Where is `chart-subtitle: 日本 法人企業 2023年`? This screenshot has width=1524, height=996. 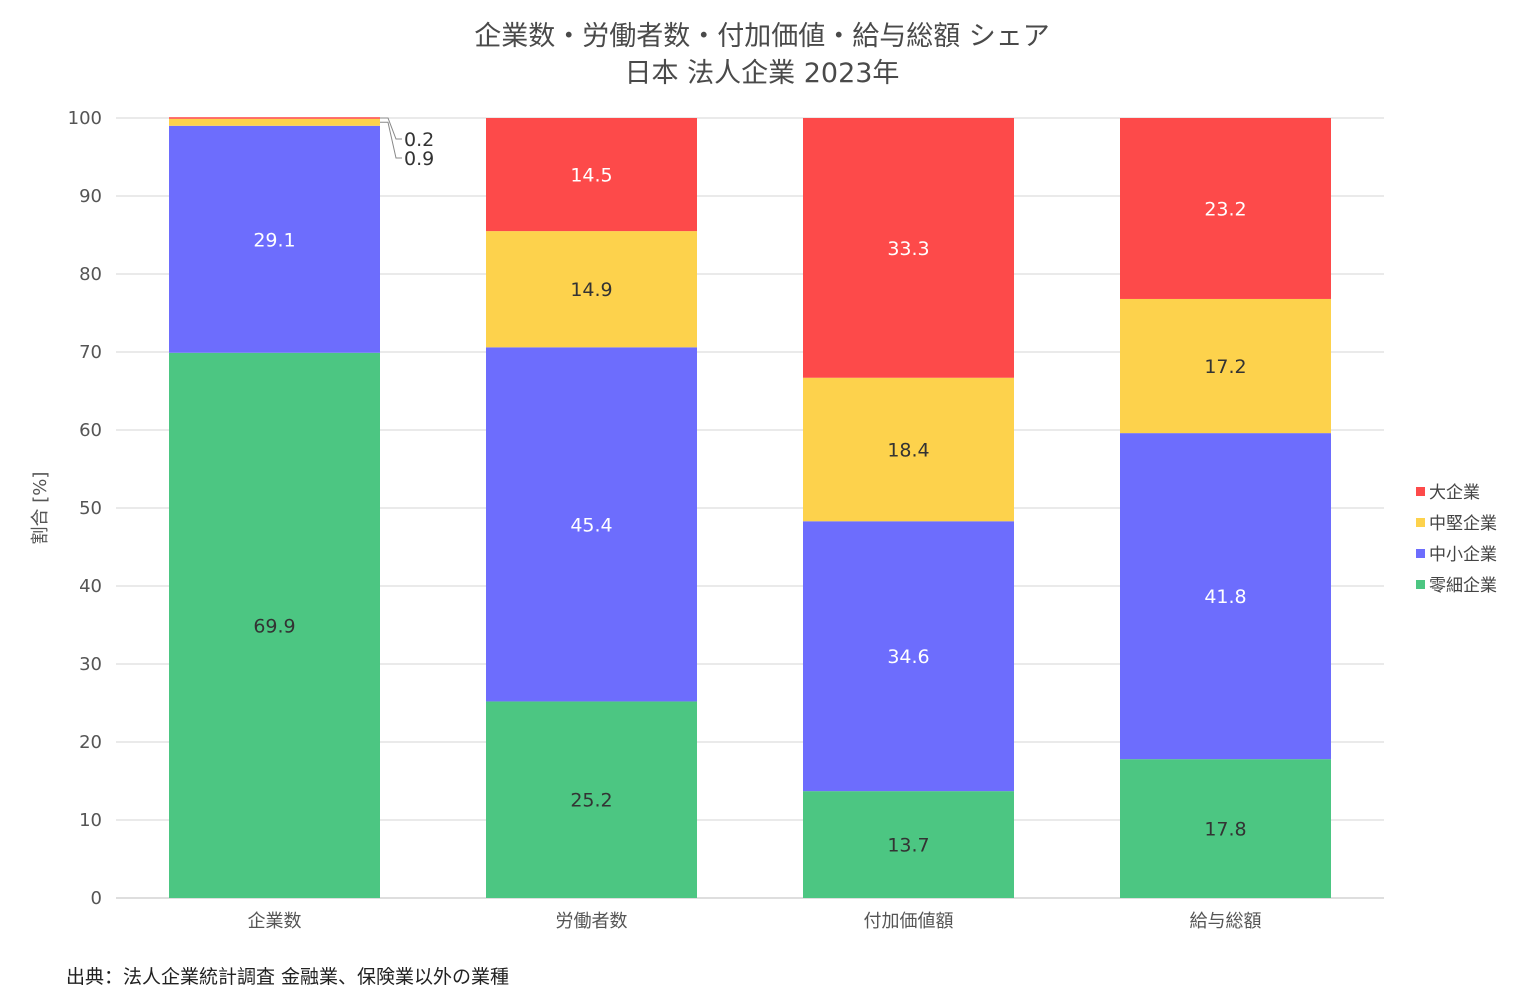
chart-subtitle: 日本 法人企業 2023年 is located at coordinates (762, 73).